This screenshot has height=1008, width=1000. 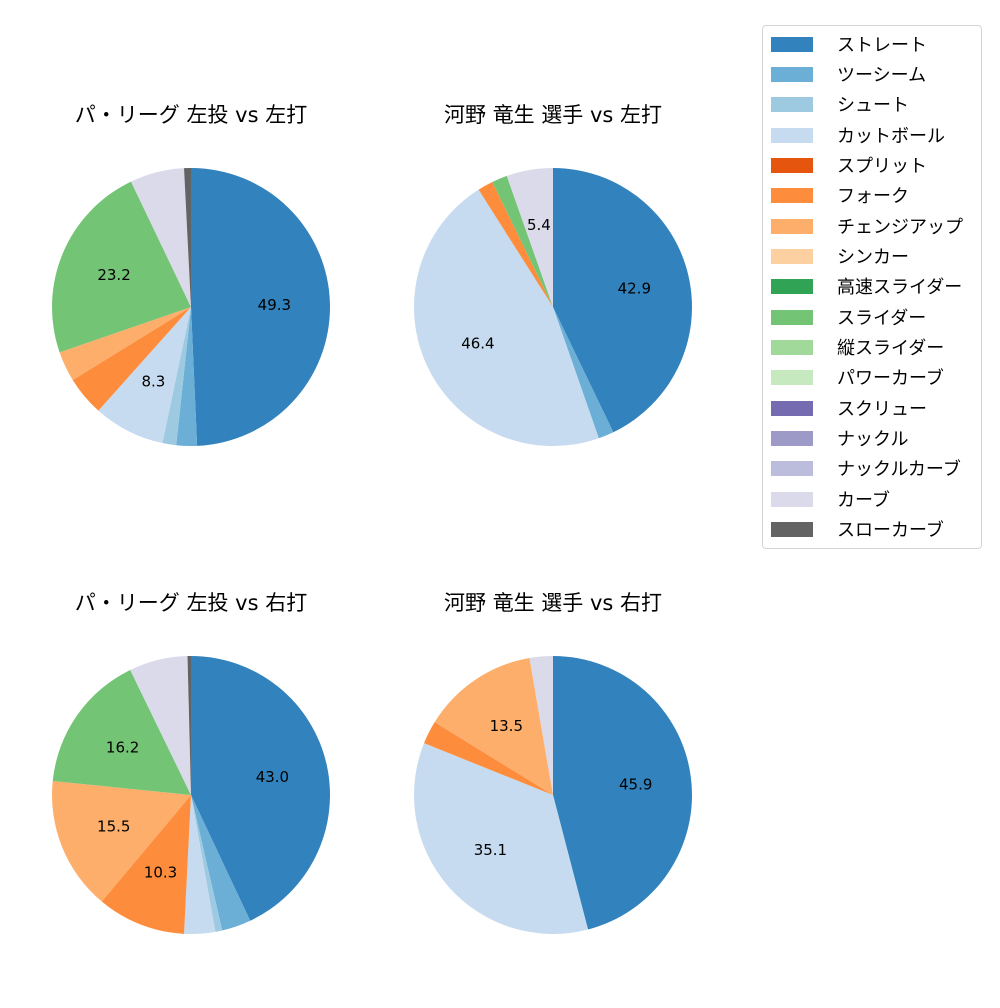 I want to click on legend-label: ツーシーム, so click(x=882, y=75).